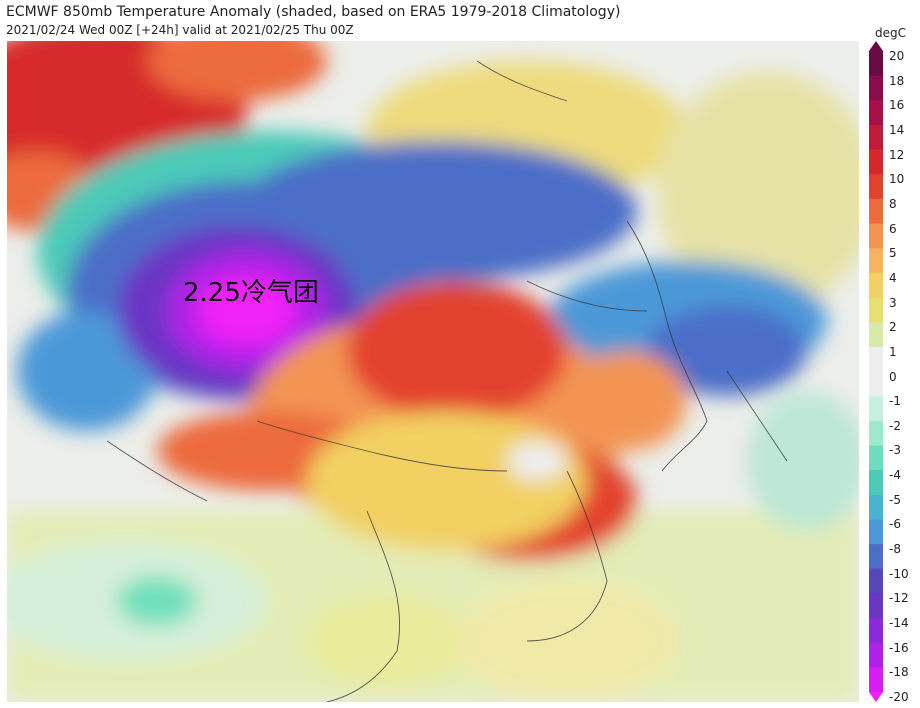 This screenshot has width=920, height=708. What do you see at coordinates (895, 475) in the screenshot?
I see `colorbar-tick-label: -4` at bounding box center [895, 475].